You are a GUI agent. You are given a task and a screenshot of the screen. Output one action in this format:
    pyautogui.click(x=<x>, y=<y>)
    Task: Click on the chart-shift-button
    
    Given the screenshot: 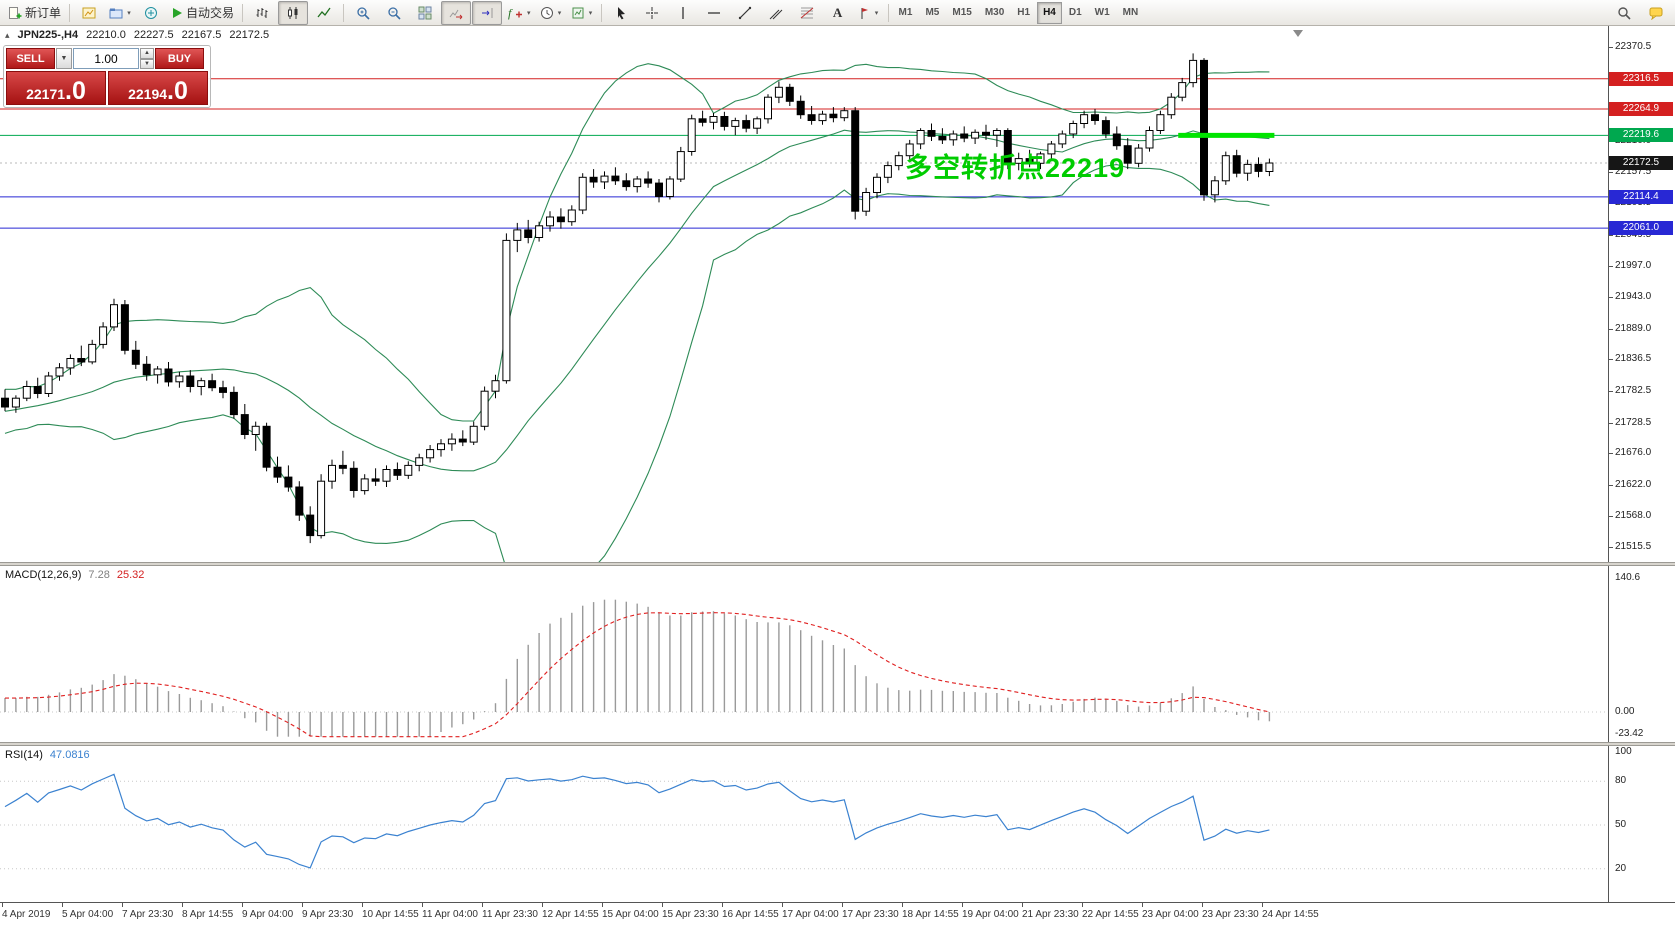 What is the action you would take?
    pyautogui.click(x=487, y=12)
    